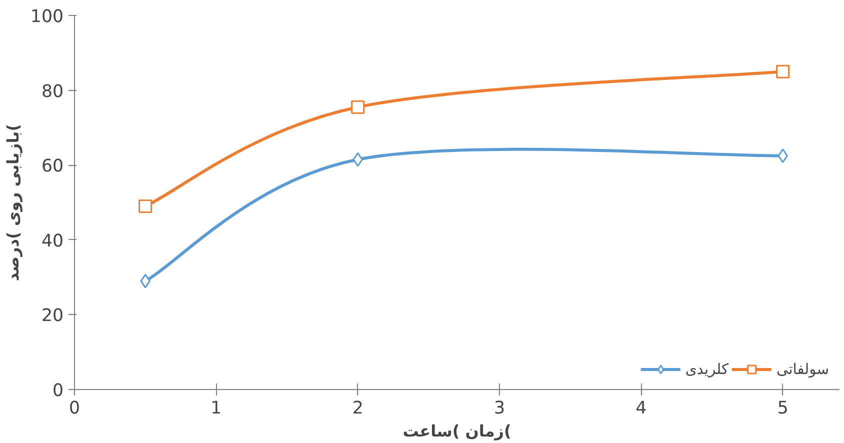 The image size is (844, 443). Describe the element at coordinates (457, 431) in the screenshot. I see `x-axis-title: زمان )ساعت(` at that location.